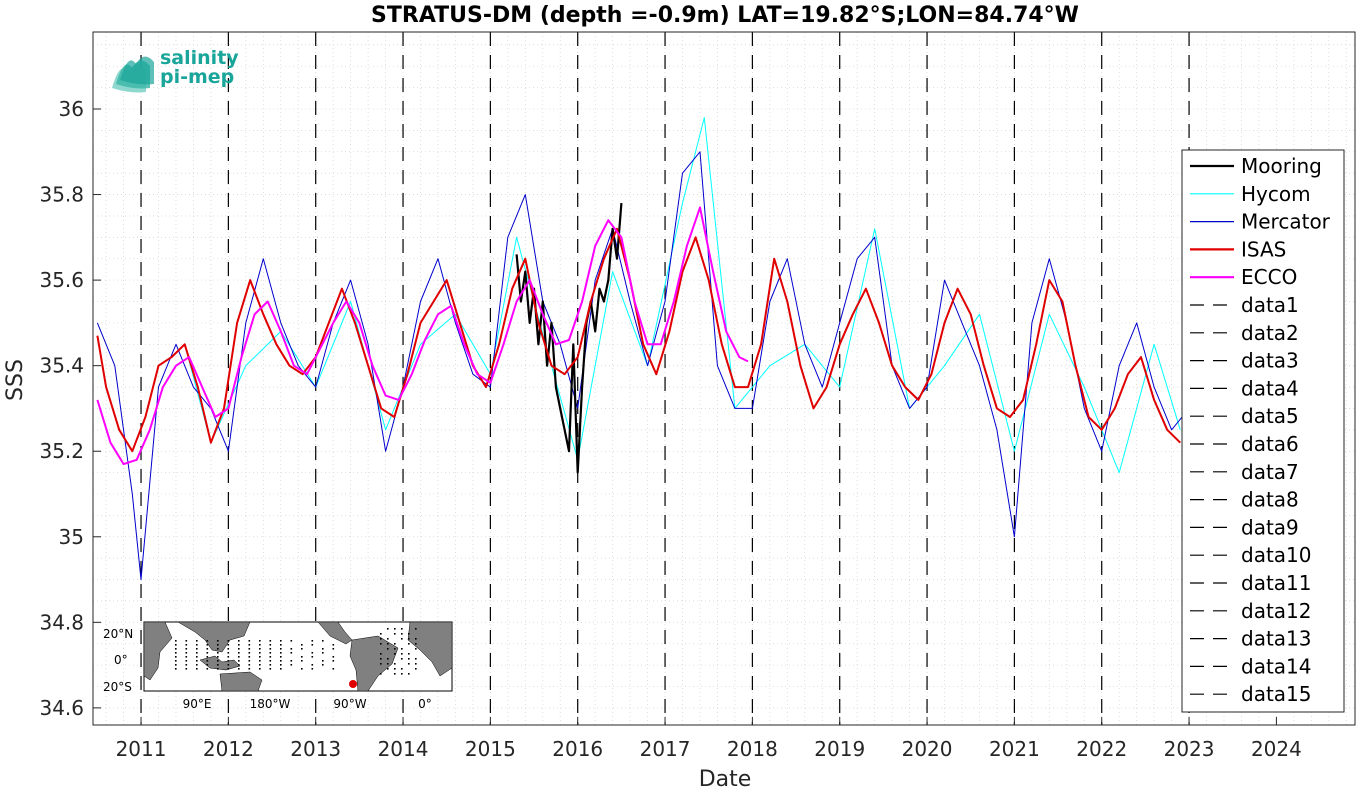 This screenshot has width=1358, height=790. Describe the element at coordinates (1270, 527) in the screenshot. I see `legend-label-data9: data9` at that location.